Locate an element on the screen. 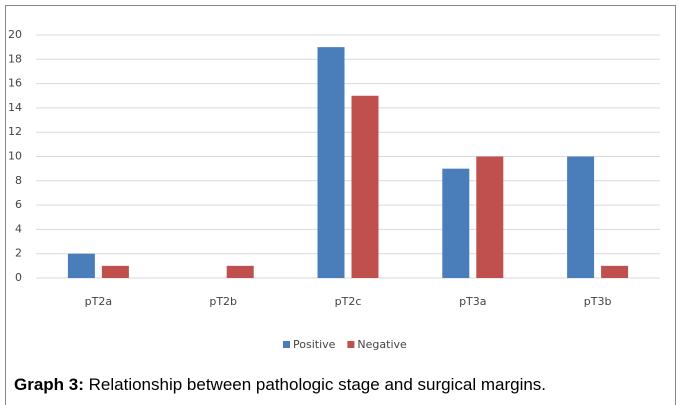 Image resolution: width=682 pixels, height=405 pixels. x-tick-label: pT2c is located at coordinates (348, 301).